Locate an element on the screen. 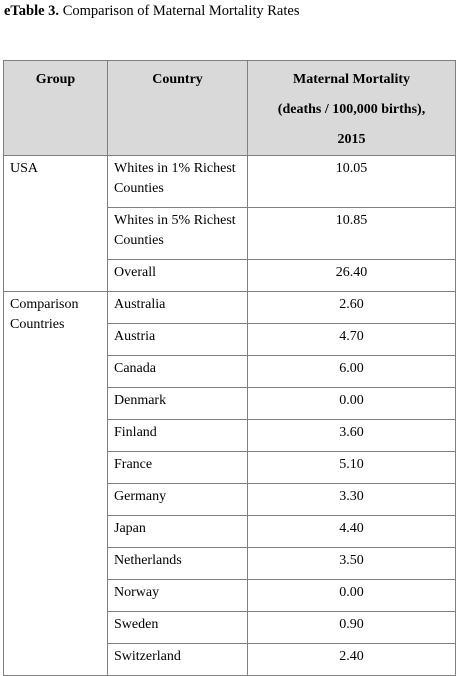 This screenshot has width=458, height=676. table-row: Whites in 5% Richest Counties 10.85 is located at coordinates (230, 233).